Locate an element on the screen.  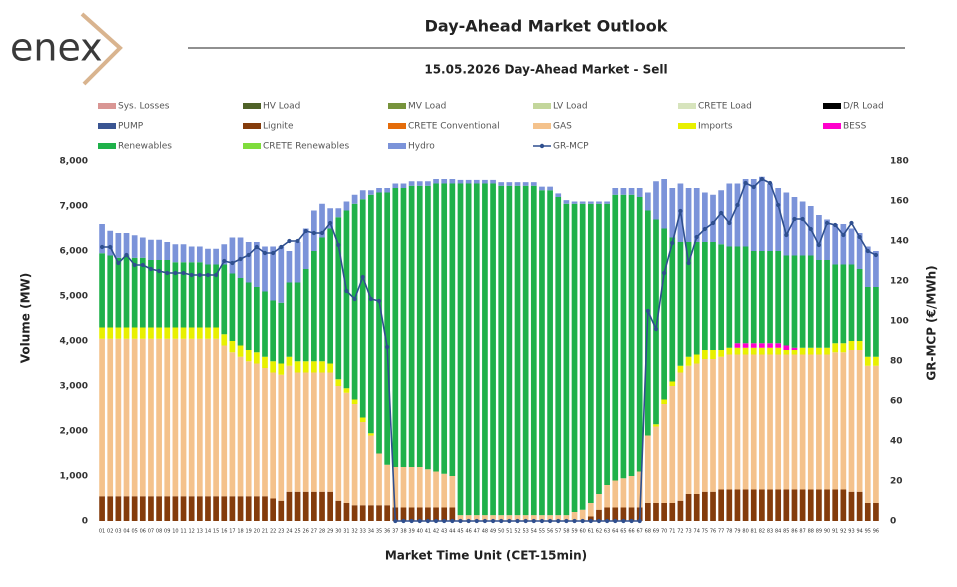
chart-title: Day-Ahead Market Outlook is located at coordinates (546, 26).